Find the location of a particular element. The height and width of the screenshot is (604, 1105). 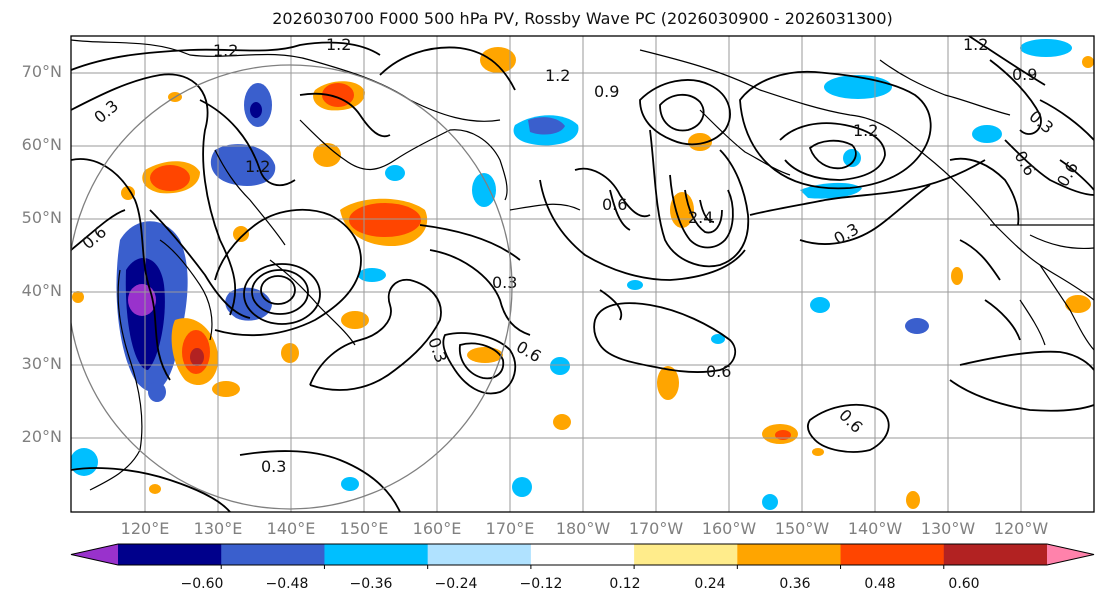

lon-label-170e: 170°E is located at coordinates (510, 528).